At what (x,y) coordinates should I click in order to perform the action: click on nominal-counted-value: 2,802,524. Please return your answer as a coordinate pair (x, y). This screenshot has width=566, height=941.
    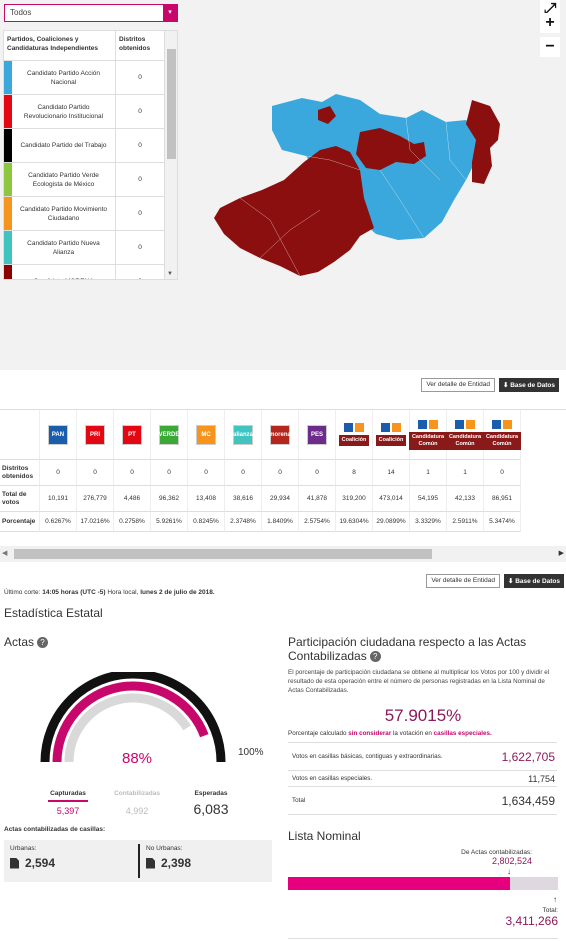
    Looking at the image, I should click on (511, 861).